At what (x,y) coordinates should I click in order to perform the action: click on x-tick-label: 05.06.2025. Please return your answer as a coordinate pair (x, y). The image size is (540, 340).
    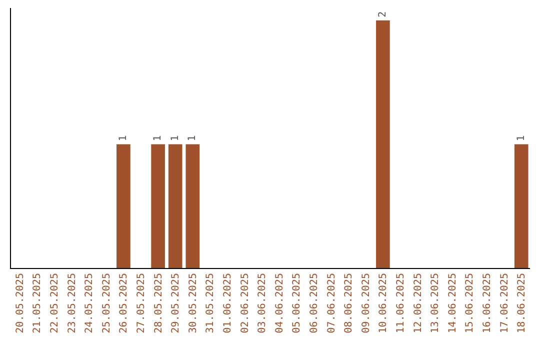
    Looking at the image, I should click on (297, 303).